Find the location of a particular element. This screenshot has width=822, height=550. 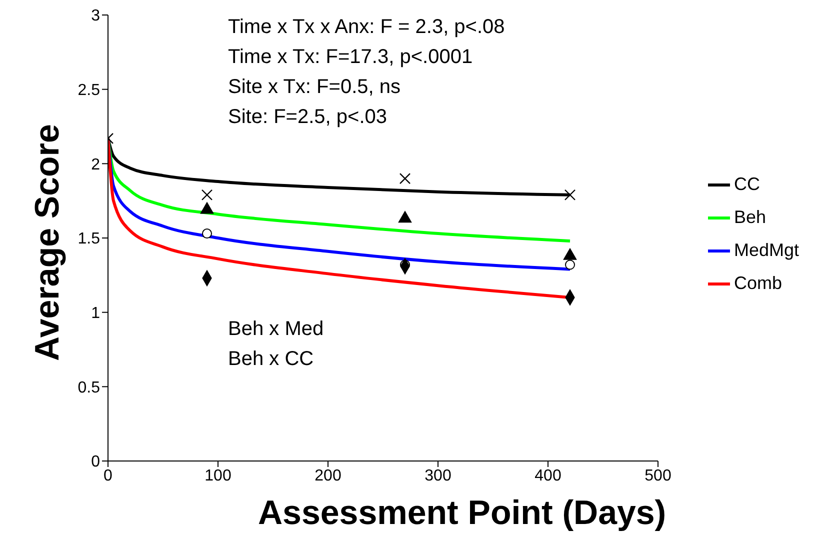

x-tick-label: 0 is located at coordinates (108, 475).